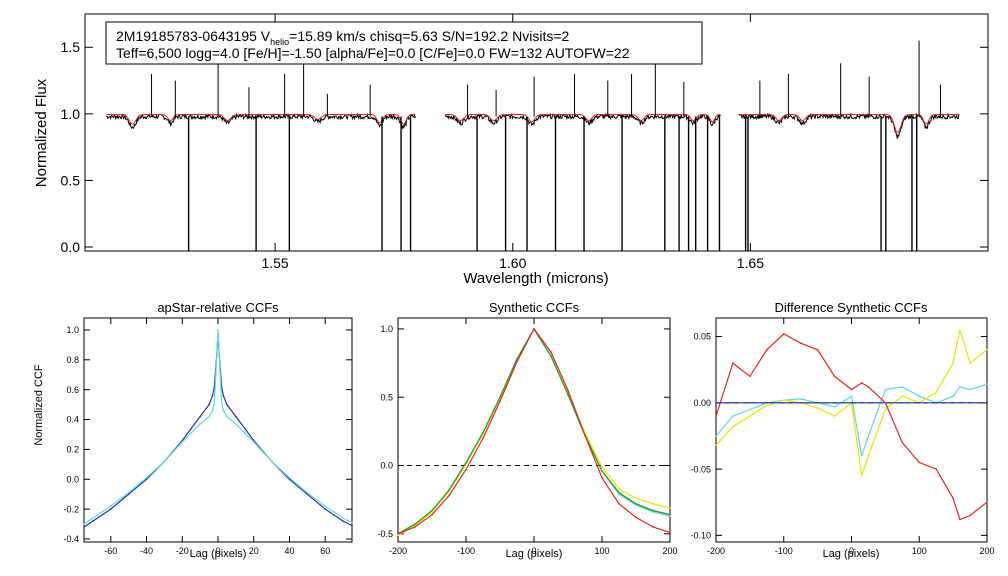  Describe the element at coordinates (71, 509) in the screenshot. I see `apstar-ccf-y-tick-label: -0.2` at that location.